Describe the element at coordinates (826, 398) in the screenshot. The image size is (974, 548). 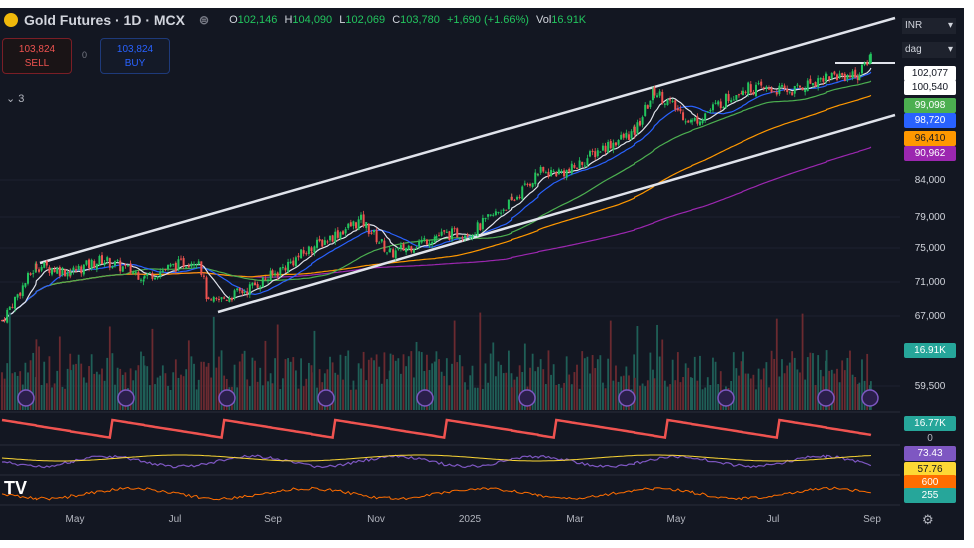
I see `event-marker-icon` at that location.